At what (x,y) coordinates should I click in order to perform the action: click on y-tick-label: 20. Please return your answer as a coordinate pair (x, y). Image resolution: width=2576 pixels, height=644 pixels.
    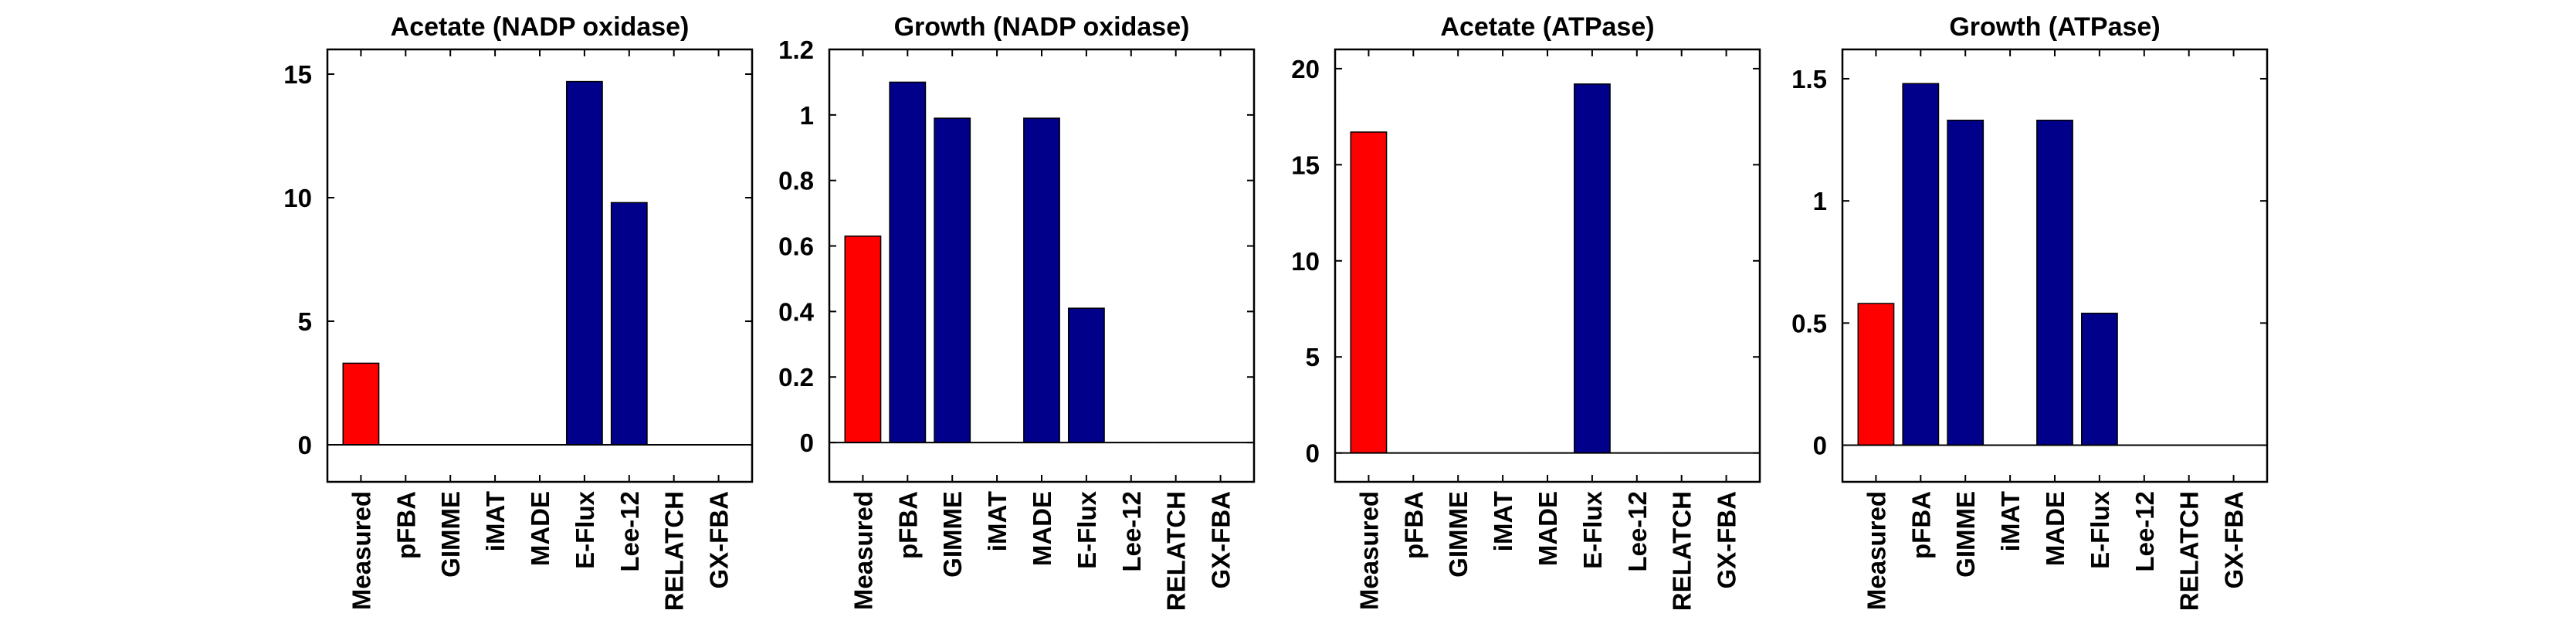
    Looking at the image, I should click on (1305, 69).